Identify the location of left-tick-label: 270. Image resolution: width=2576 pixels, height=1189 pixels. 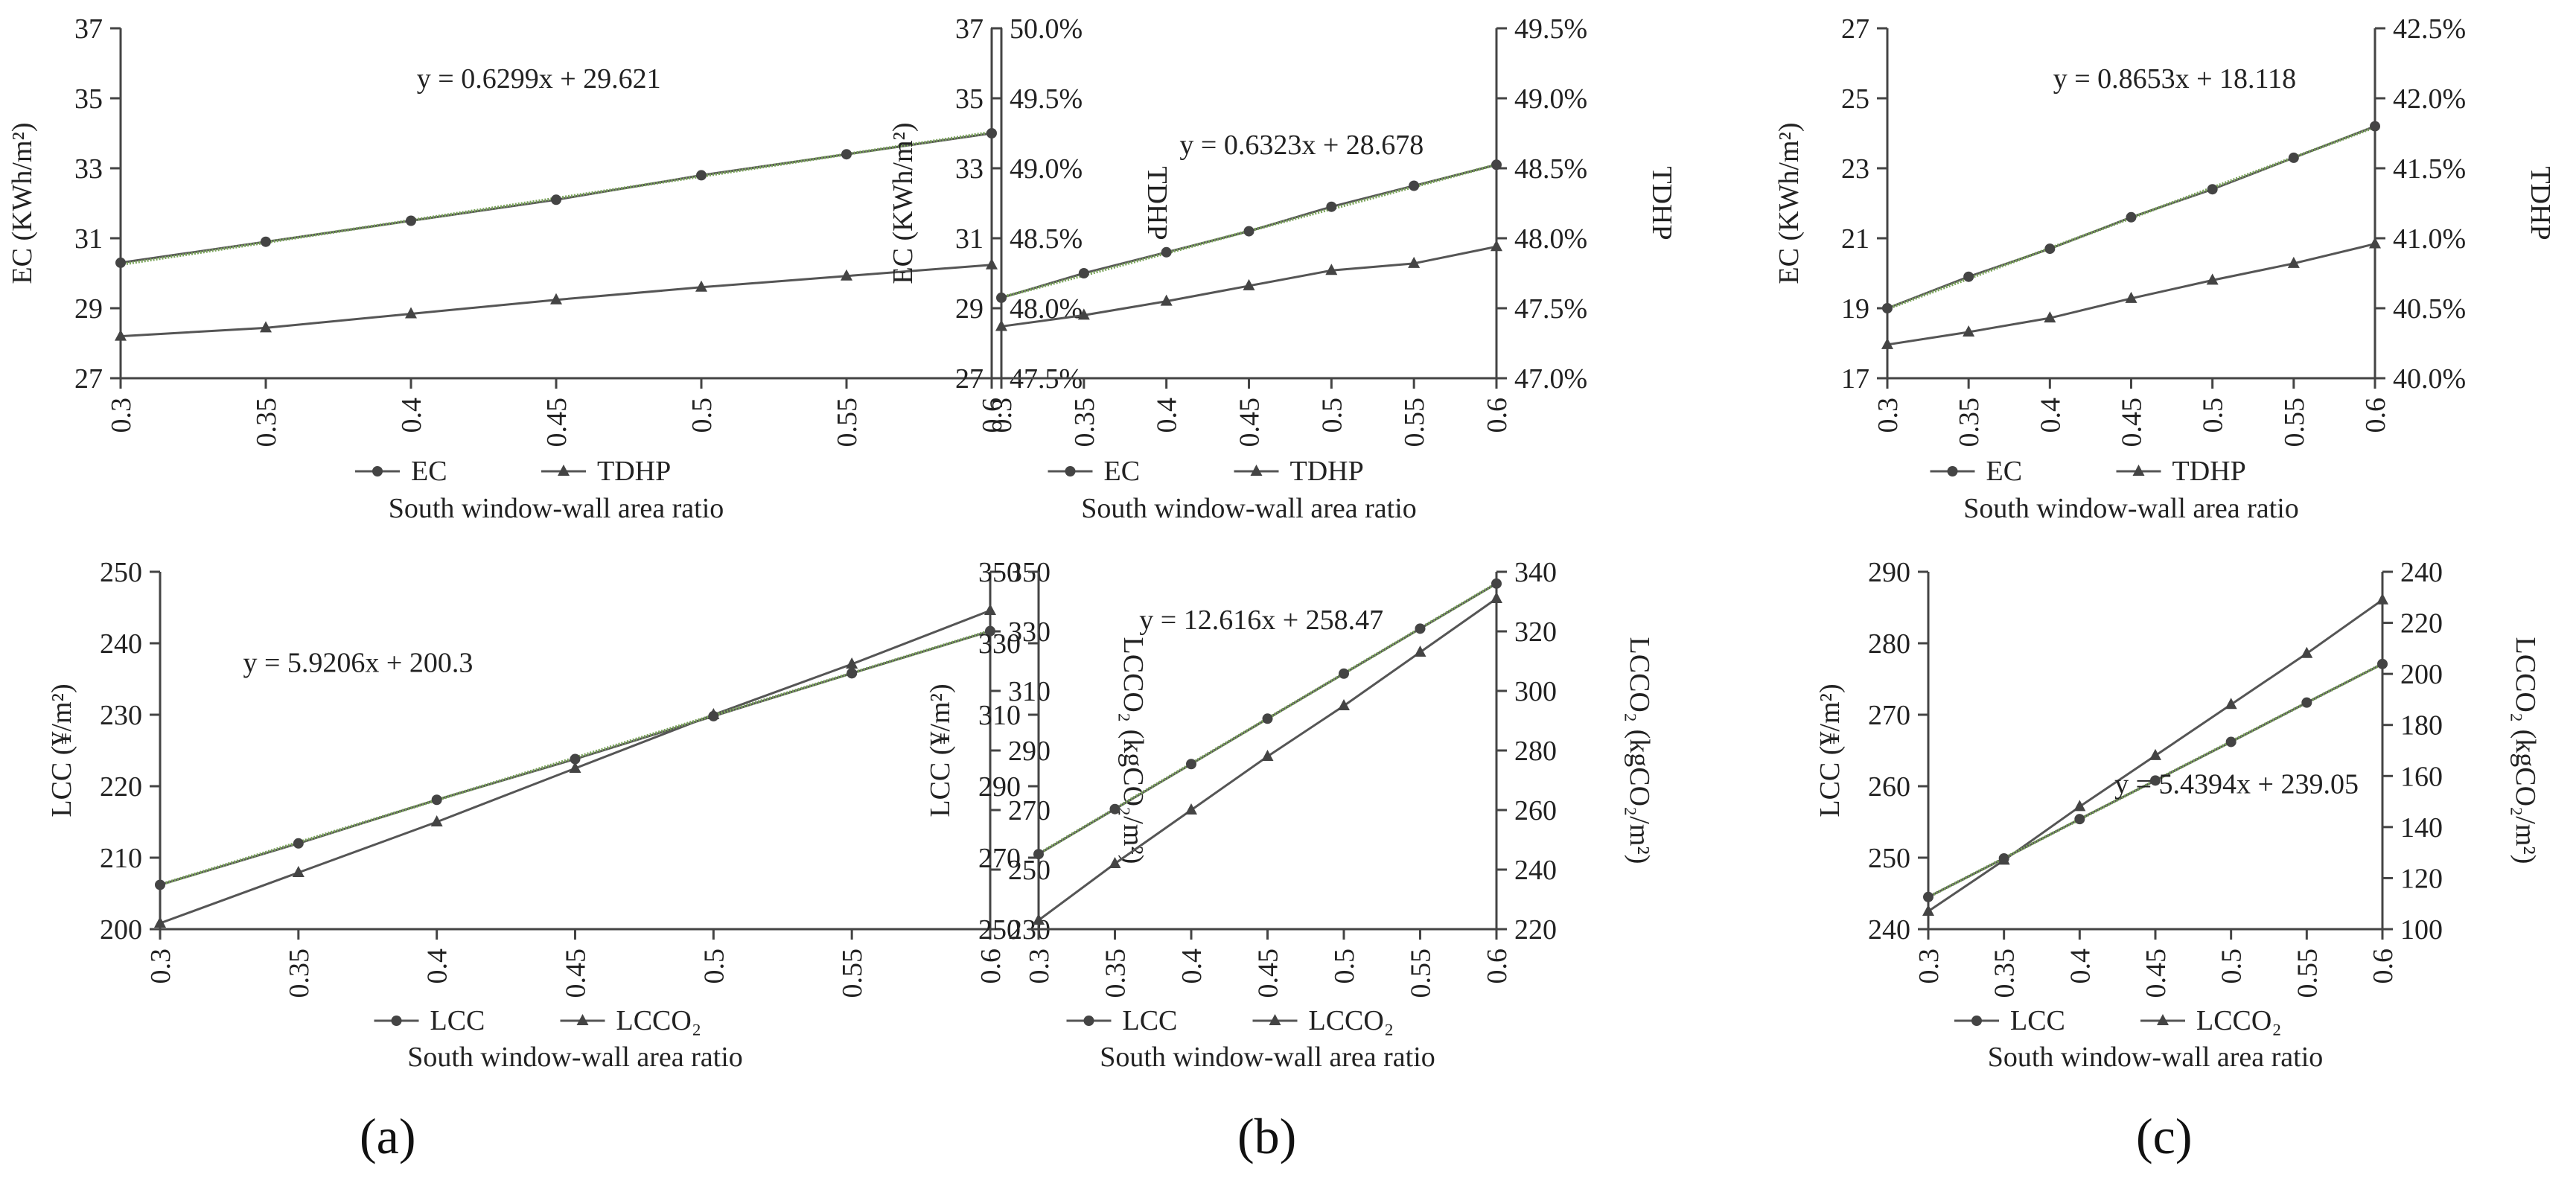
(999, 858).